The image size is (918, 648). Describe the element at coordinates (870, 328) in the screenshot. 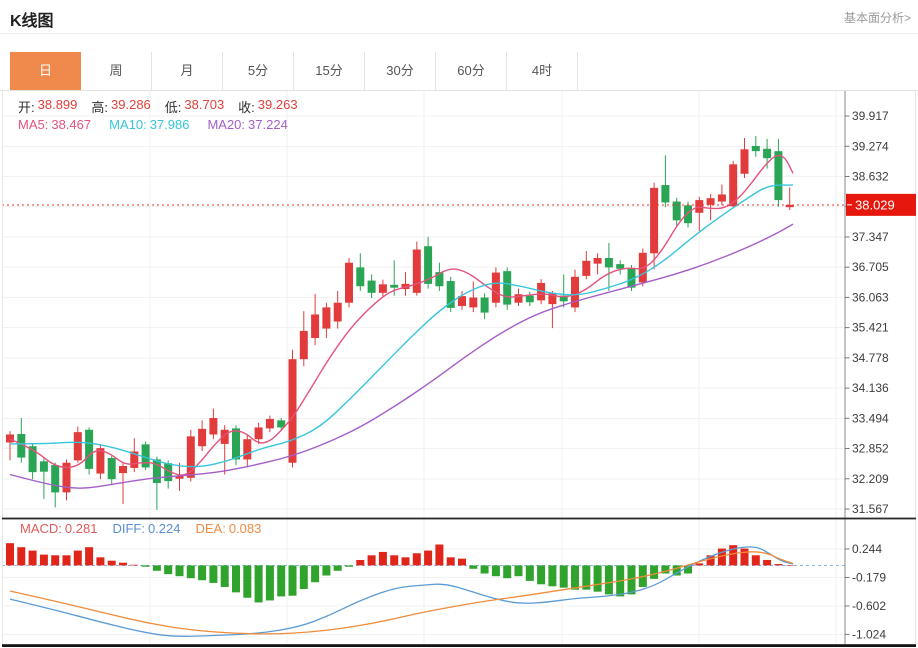

I see `price-axis-label: 35.421` at that location.